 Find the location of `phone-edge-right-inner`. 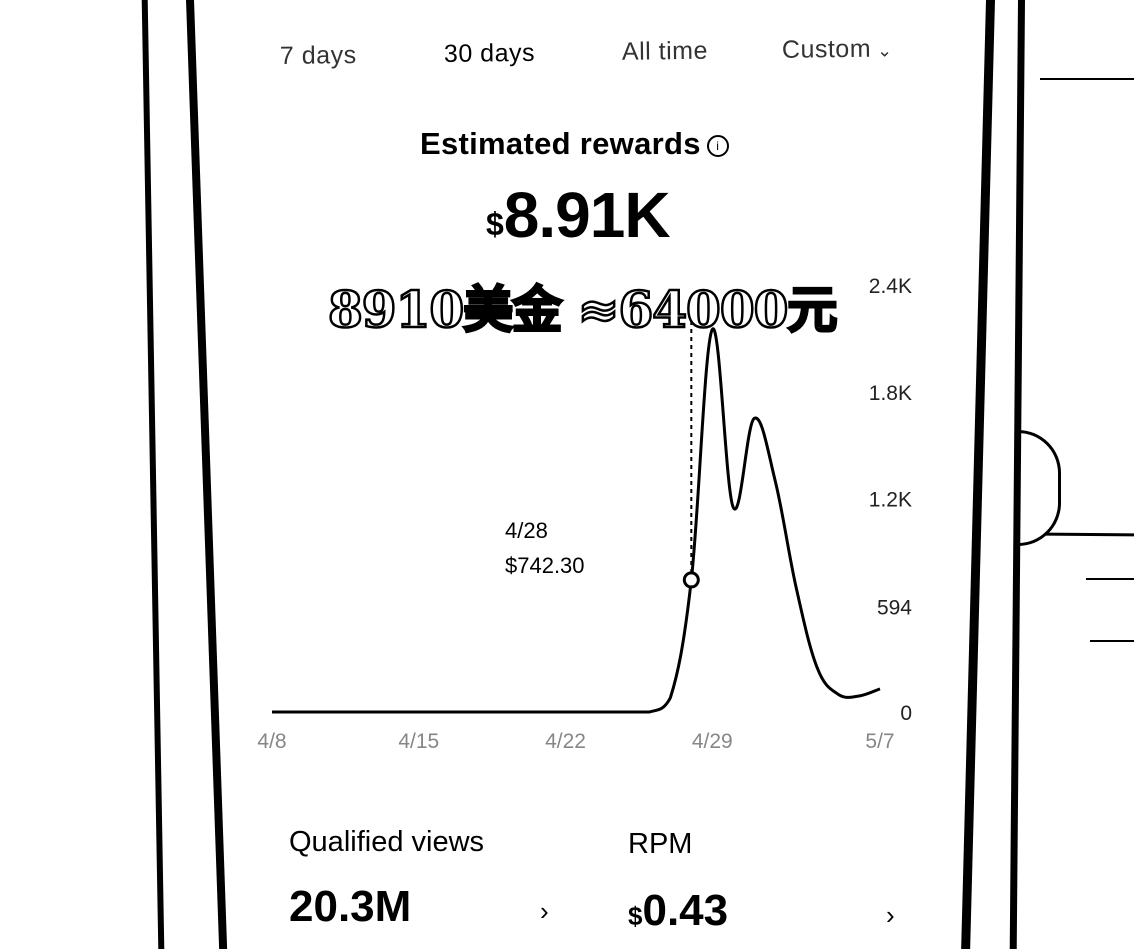

phone-edge-right-inner is located at coordinates (978, 474).